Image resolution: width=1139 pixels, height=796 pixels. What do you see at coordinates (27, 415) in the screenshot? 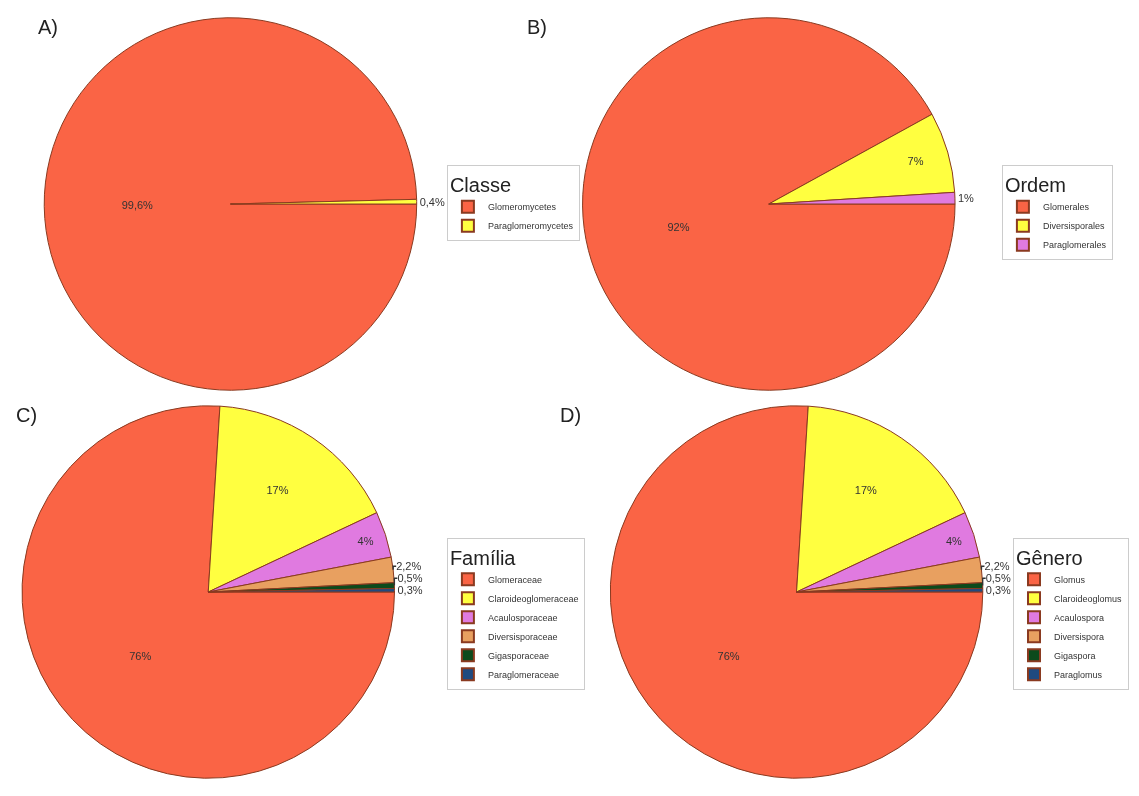
I see `chart-title: C)` at bounding box center [27, 415].